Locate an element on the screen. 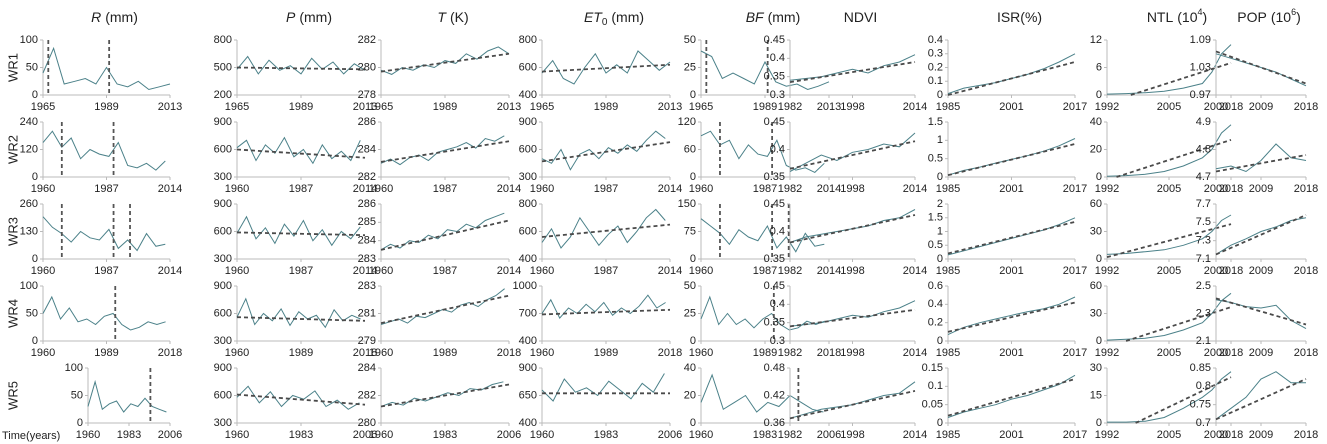 Image resolution: width=1327 pixels, height=444 pixels. row-label: WR4 is located at coordinates (12, 313).